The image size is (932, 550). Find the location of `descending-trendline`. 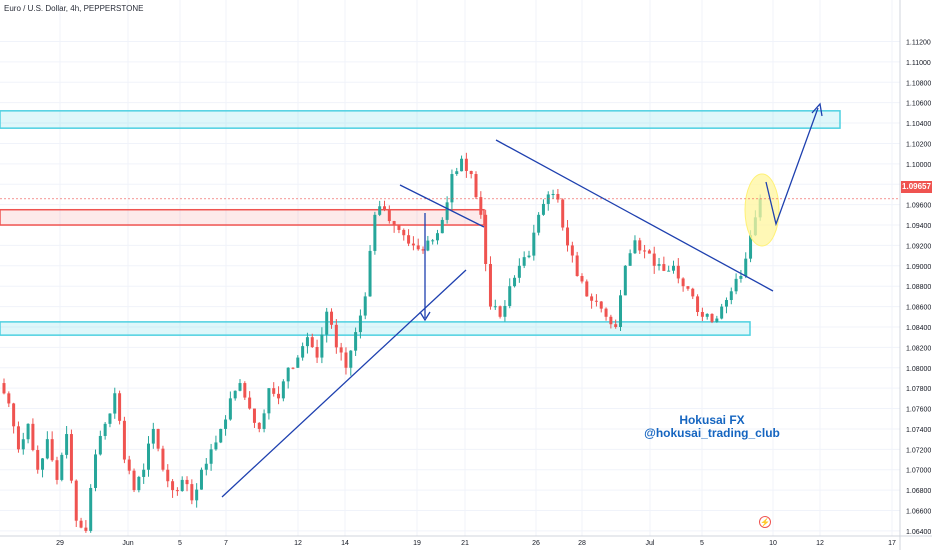

descending-trendline is located at coordinates (634, 215).